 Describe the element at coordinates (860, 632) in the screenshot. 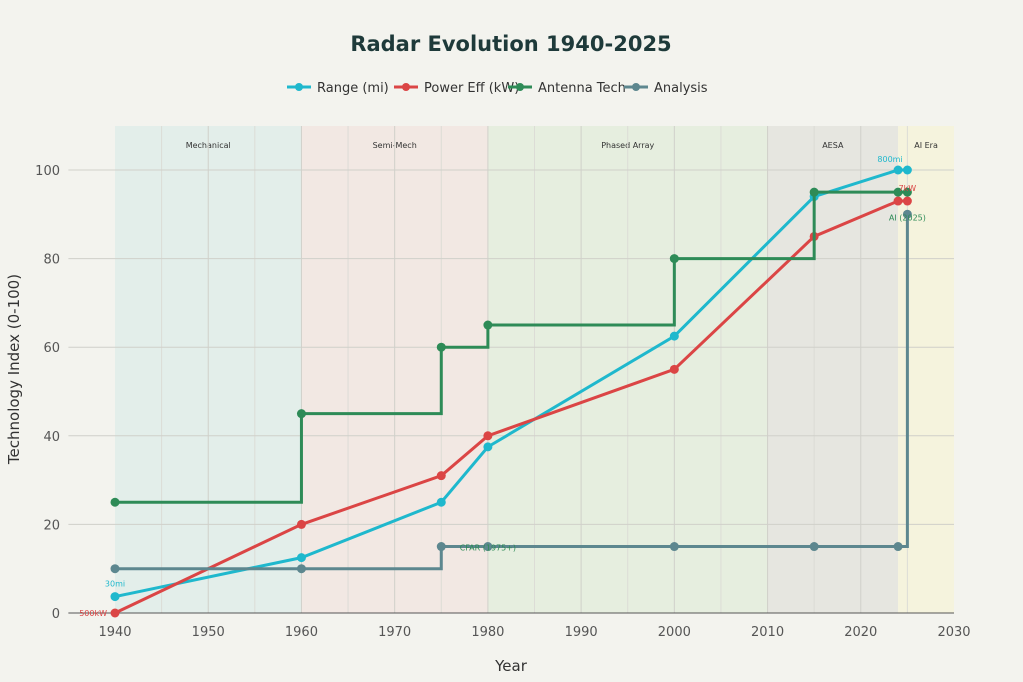

I see `x-tick-label: 2020` at that location.